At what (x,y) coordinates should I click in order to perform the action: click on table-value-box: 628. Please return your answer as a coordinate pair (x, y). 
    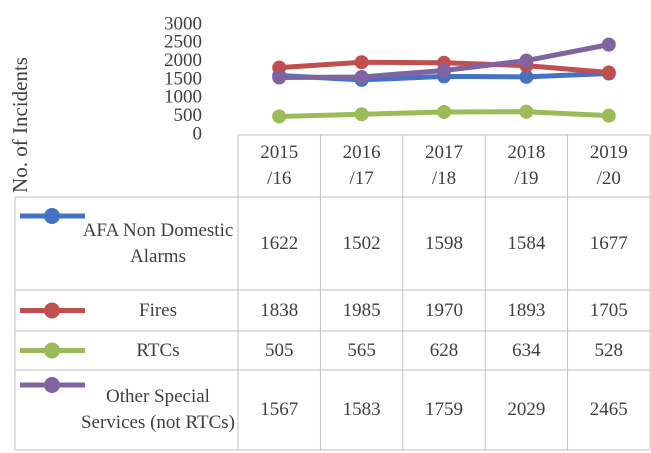
    Looking at the image, I should click on (444, 350).